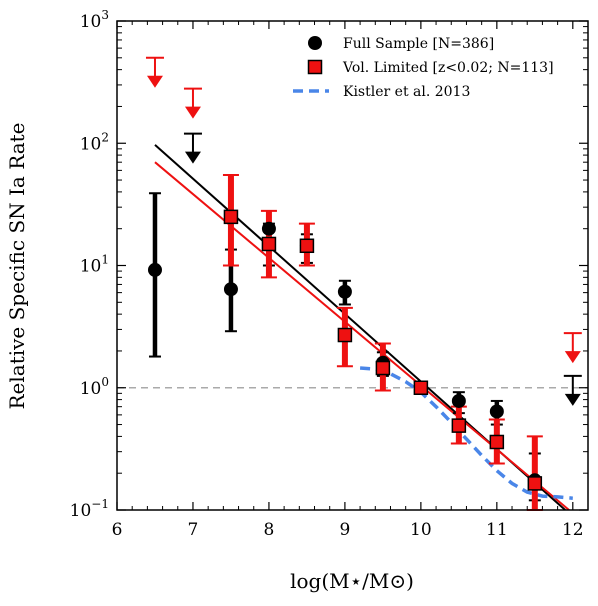 The height and width of the screenshot is (606, 598). Describe the element at coordinates (344, 530) in the screenshot. I see `x-tick-label: 9` at that location.